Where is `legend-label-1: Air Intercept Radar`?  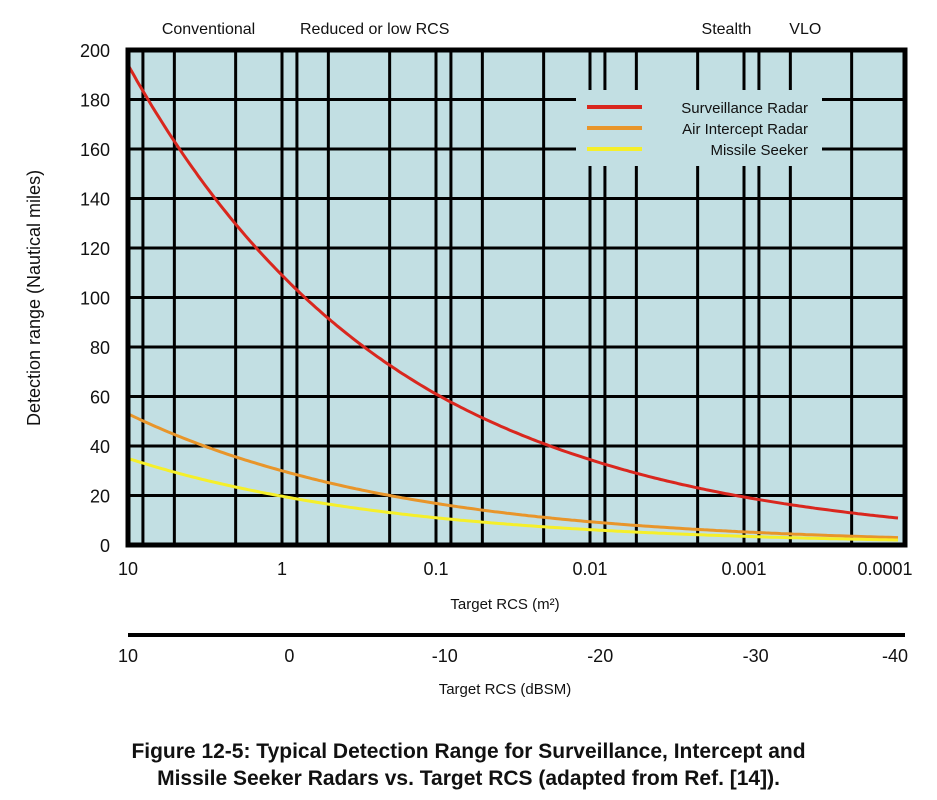 legend-label-1: Air Intercept Radar is located at coordinates (745, 129).